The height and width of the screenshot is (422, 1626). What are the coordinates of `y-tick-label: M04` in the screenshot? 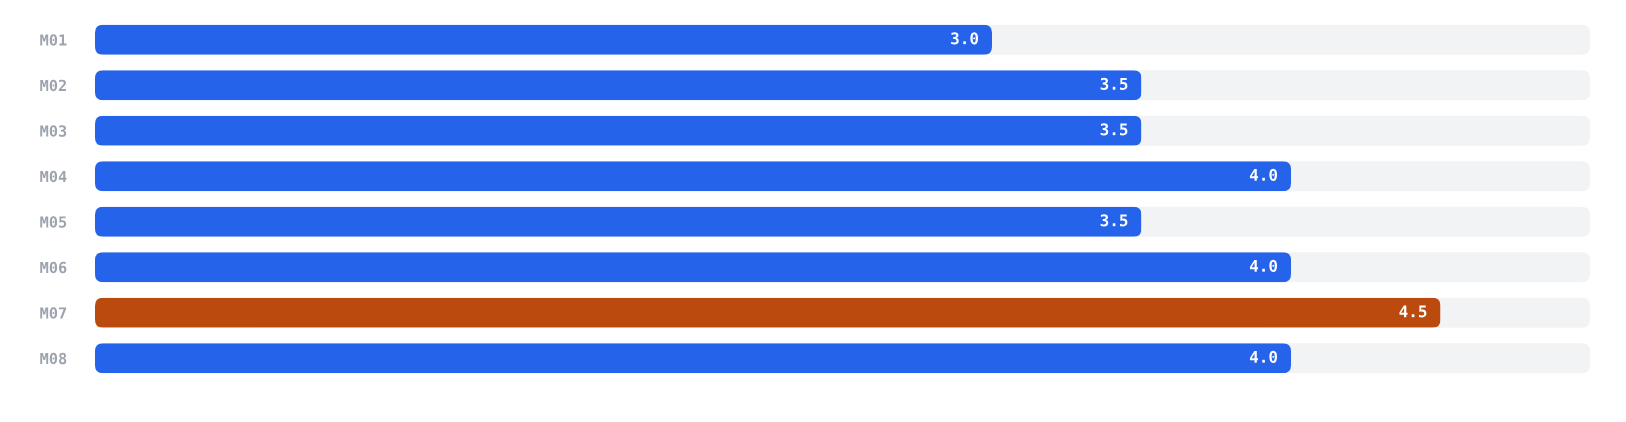 It's located at (53, 176).